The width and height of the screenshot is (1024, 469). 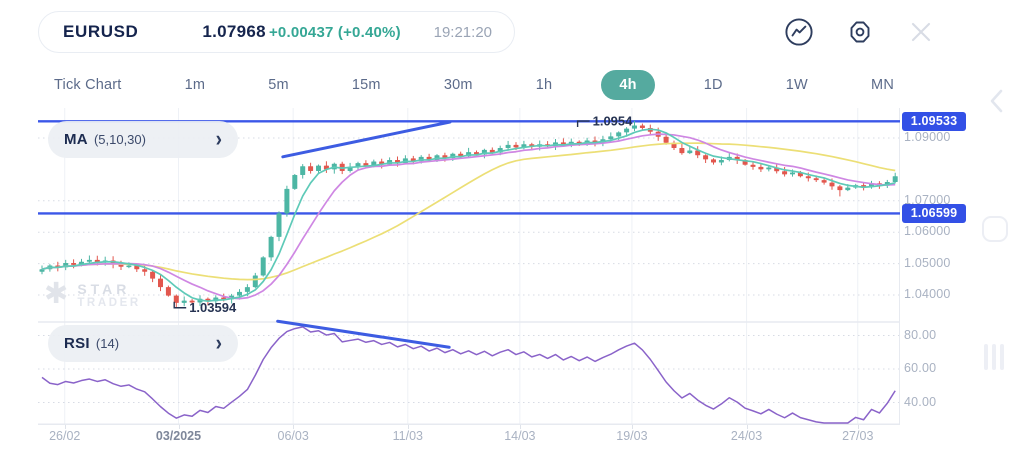 What do you see at coordinates (628, 85) in the screenshot?
I see `timeframe-tab-4h: 4h` at bounding box center [628, 85].